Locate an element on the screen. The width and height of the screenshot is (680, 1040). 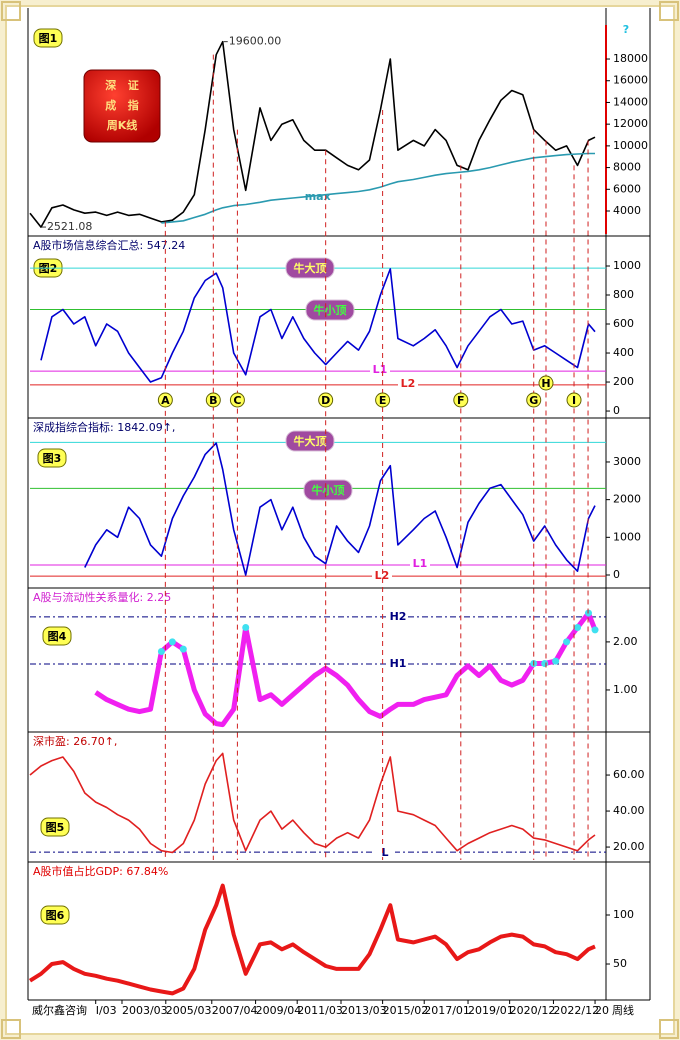
level-label: H1 is located at coordinates (398, 663).